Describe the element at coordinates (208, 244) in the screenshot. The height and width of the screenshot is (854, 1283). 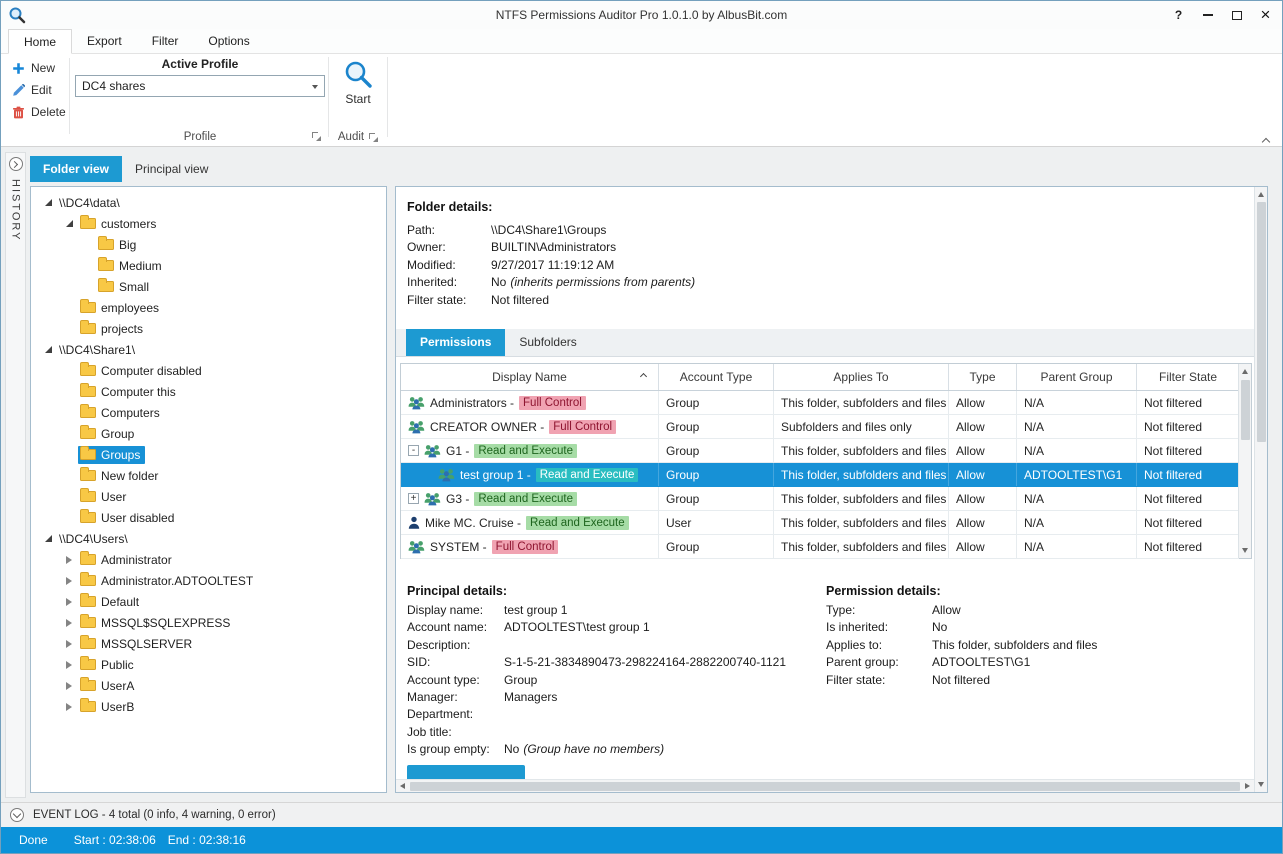
I see `tree-item-big: Big` at that location.